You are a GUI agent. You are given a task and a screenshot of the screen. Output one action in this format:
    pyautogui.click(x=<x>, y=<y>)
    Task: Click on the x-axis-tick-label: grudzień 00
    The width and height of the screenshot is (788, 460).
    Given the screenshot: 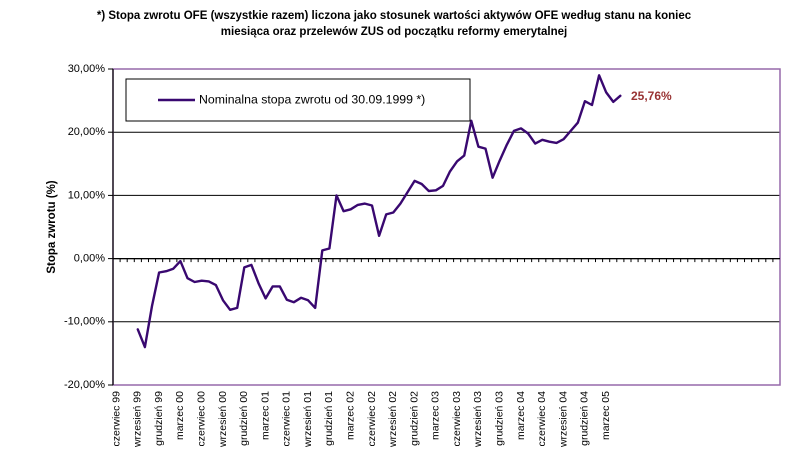 What is the action you would take?
    pyautogui.click(x=244, y=418)
    